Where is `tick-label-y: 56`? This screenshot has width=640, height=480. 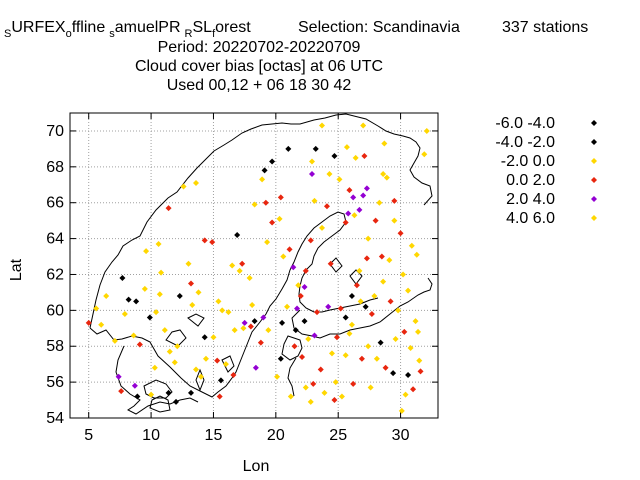
tick-label-y: 56 is located at coordinates (55, 382).